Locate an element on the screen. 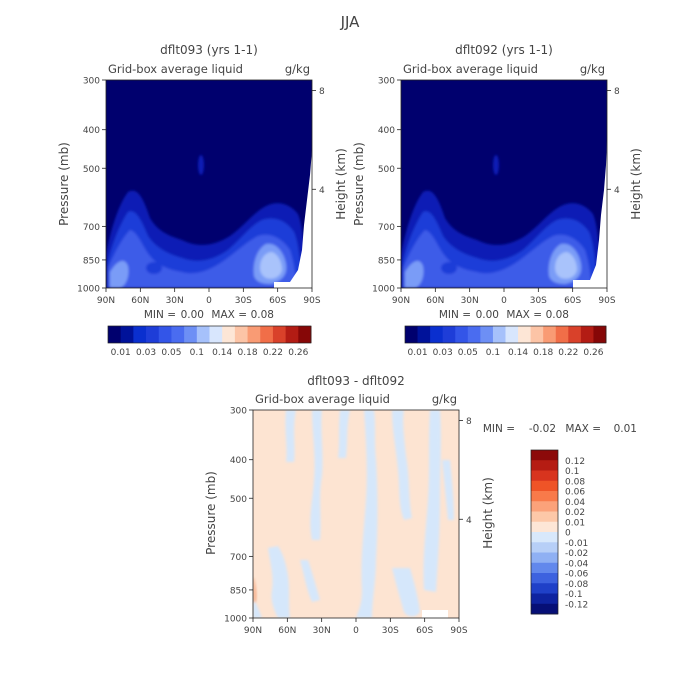 This screenshot has width=700, height=700. colorbar-label: 0.08 is located at coordinates (575, 482).